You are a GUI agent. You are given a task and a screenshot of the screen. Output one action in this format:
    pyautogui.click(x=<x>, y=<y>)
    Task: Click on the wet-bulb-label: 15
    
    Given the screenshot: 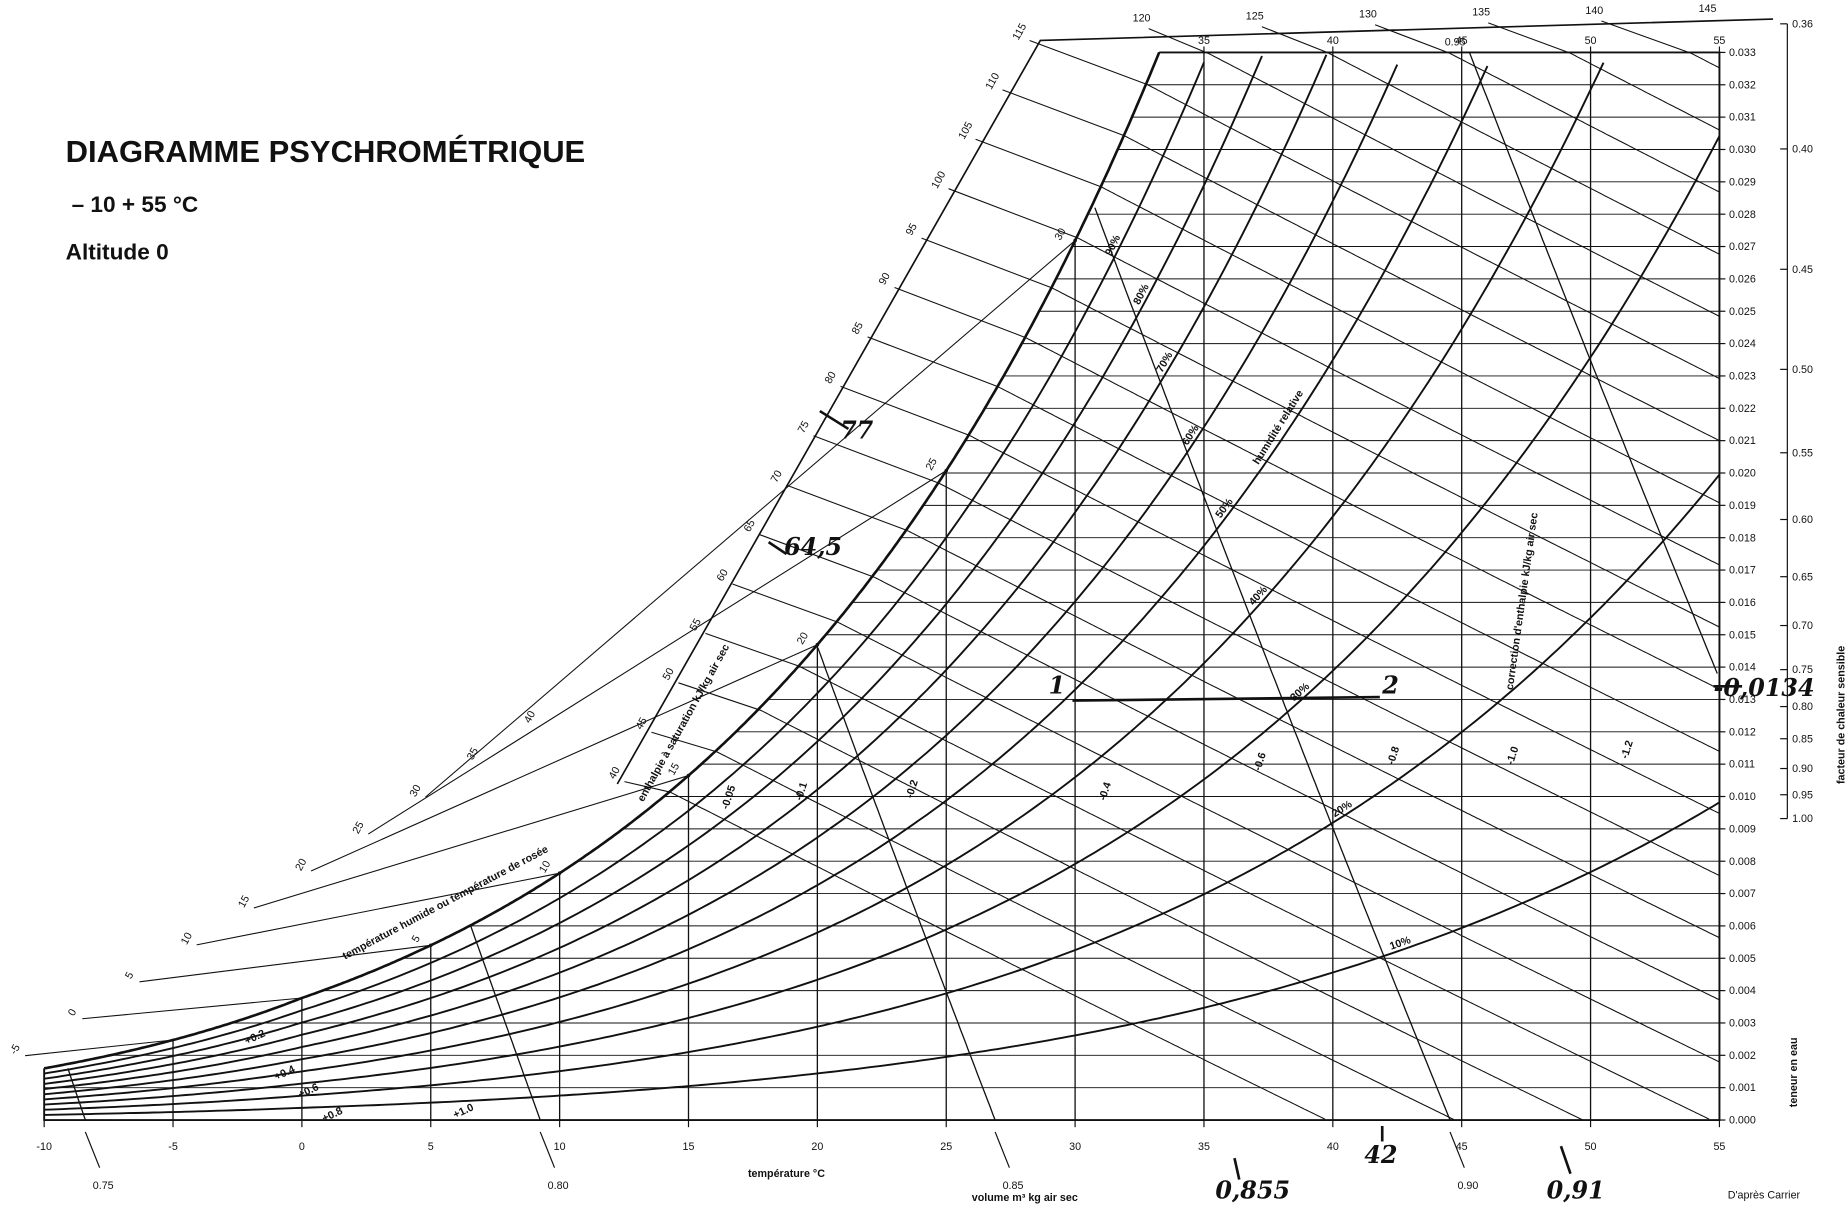 What is the action you would take?
    pyautogui.click(x=244, y=902)
    